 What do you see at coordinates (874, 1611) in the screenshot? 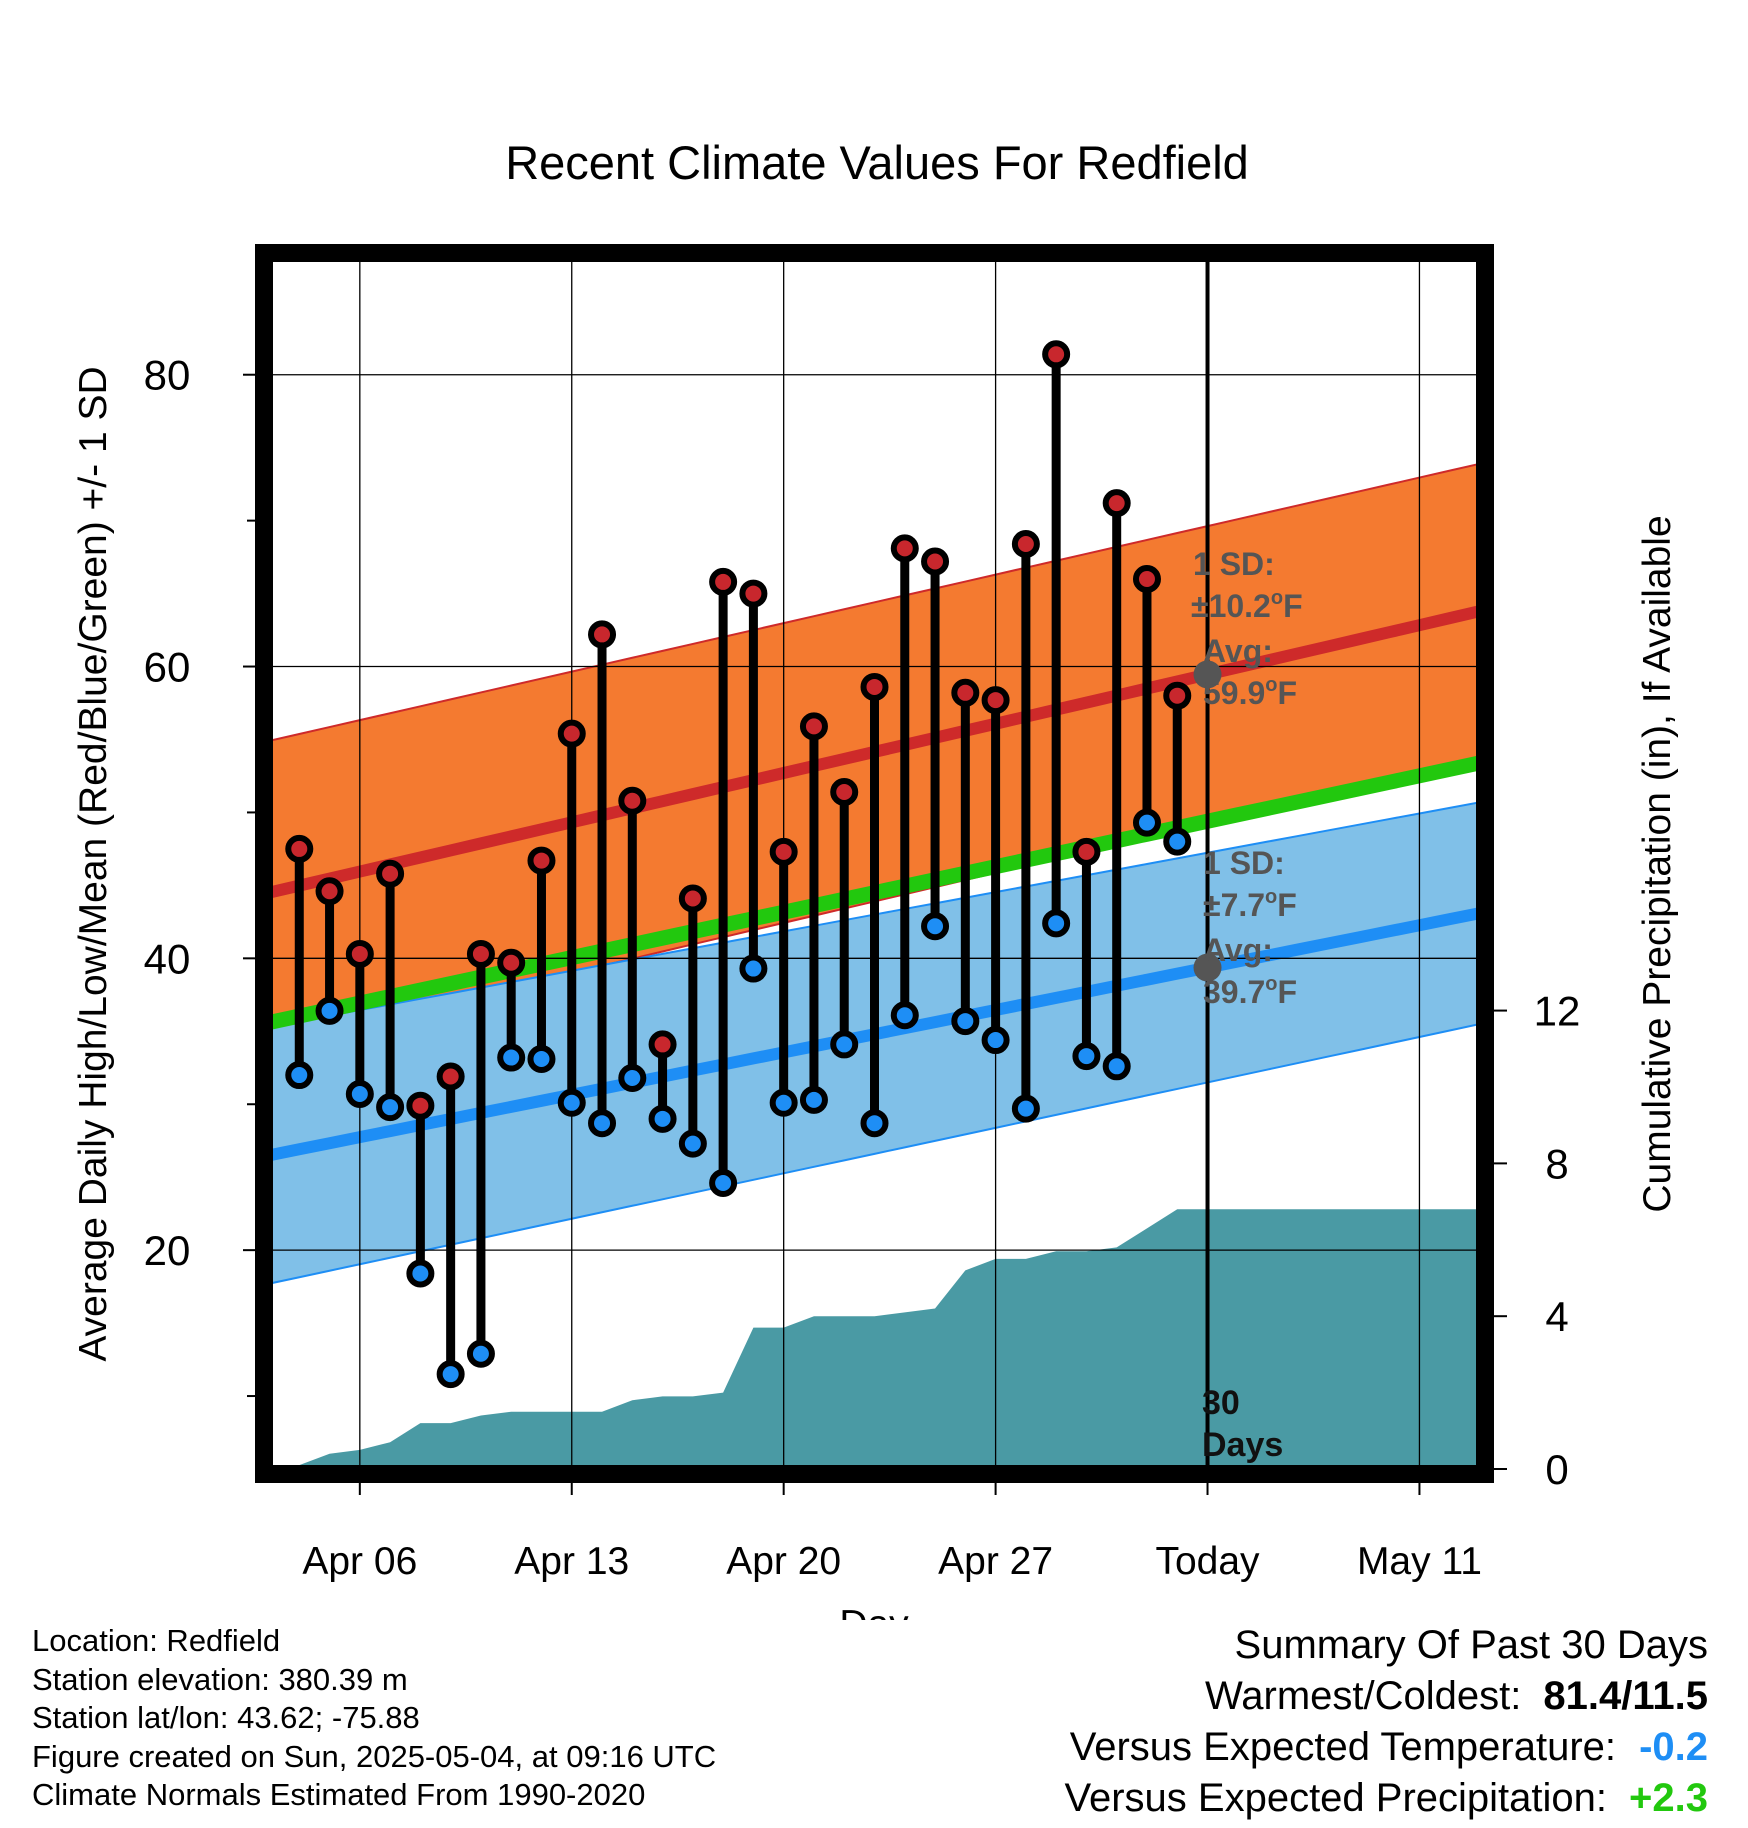
I see `x-axis-label: Day` at bounding box center [874, 1611].